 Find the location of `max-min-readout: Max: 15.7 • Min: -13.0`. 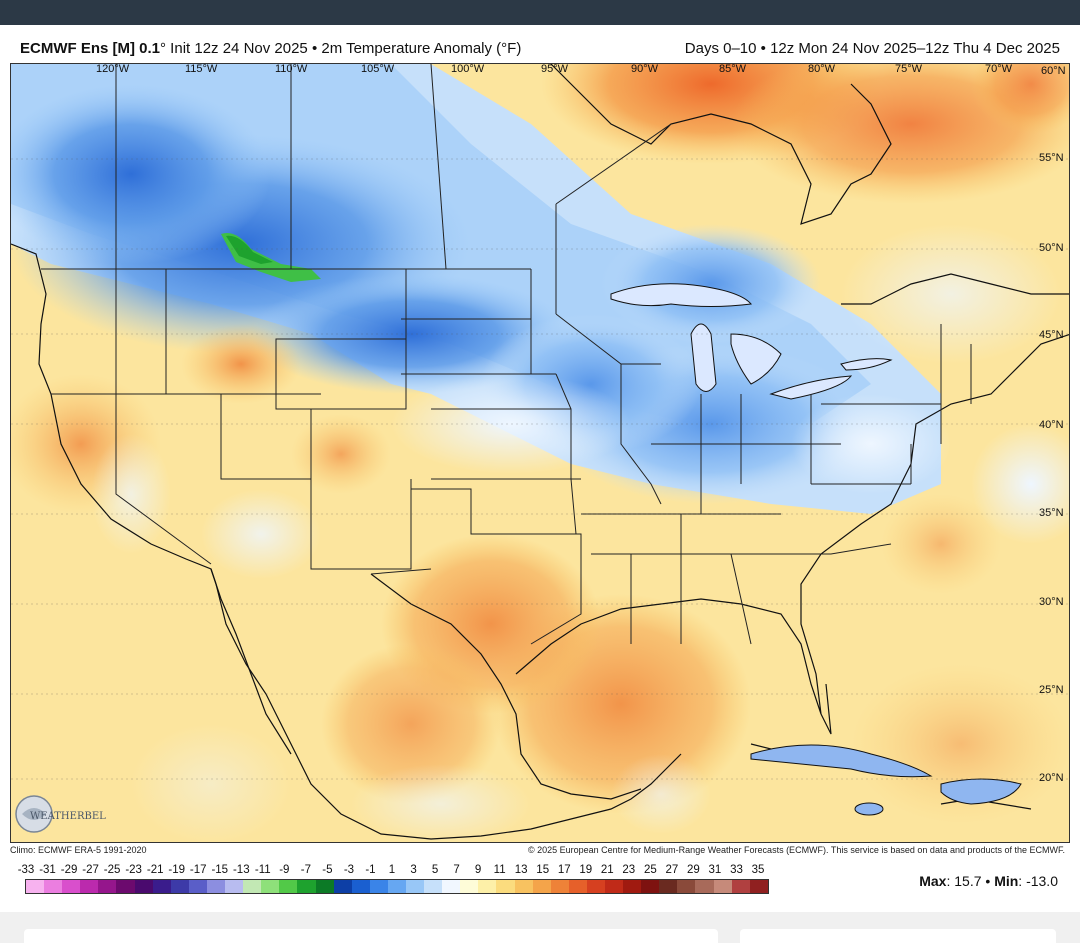

max-min-readout: Max: 15.7 • Min: -13.0 is located at coordinates (988, 881).